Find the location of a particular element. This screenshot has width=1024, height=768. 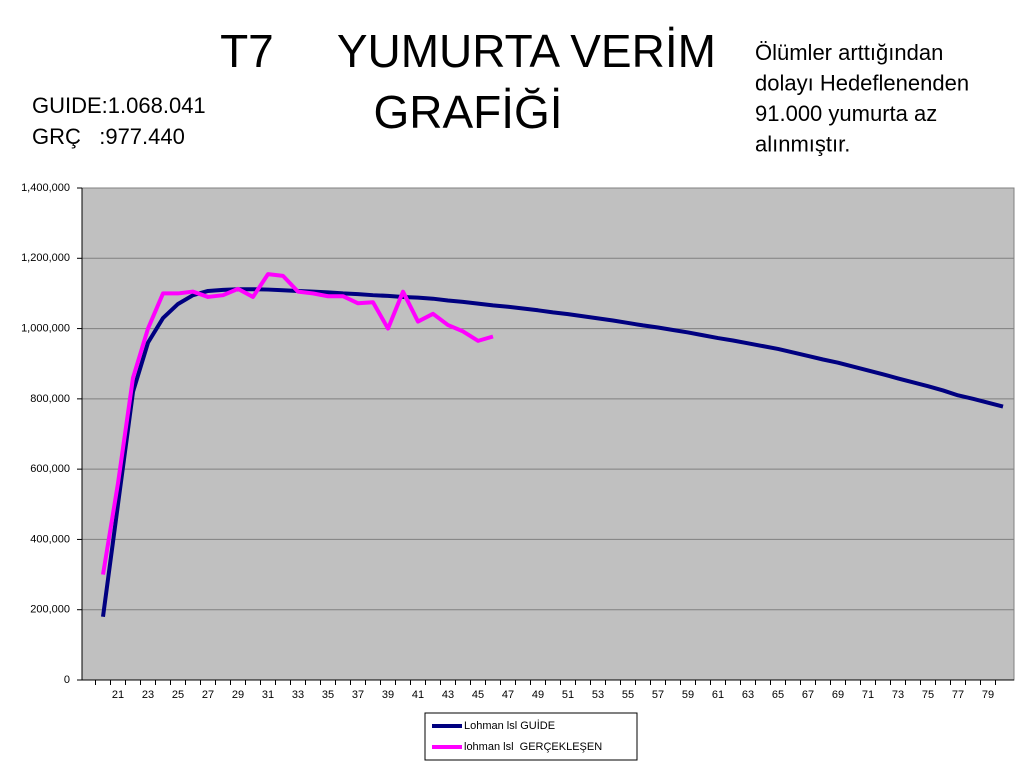

y-tick-label: 200,000 is located at coordinates (50, 610).